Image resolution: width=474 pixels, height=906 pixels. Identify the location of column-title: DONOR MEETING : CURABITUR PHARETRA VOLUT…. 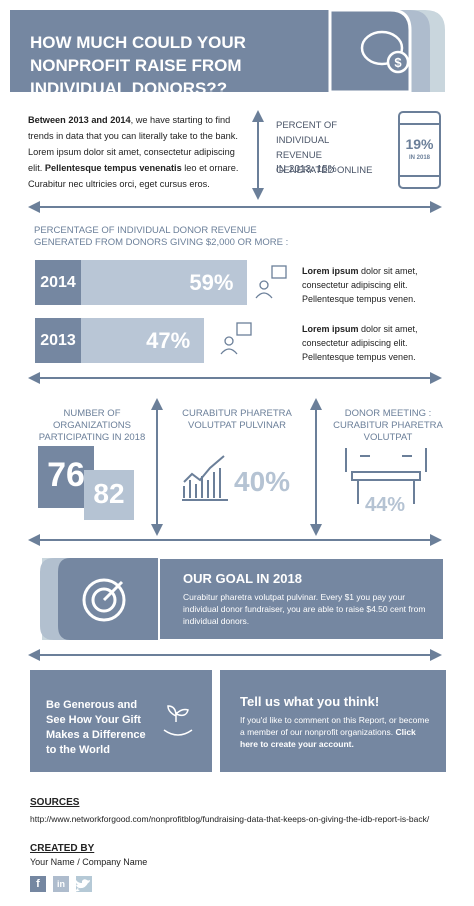
(388, 425).